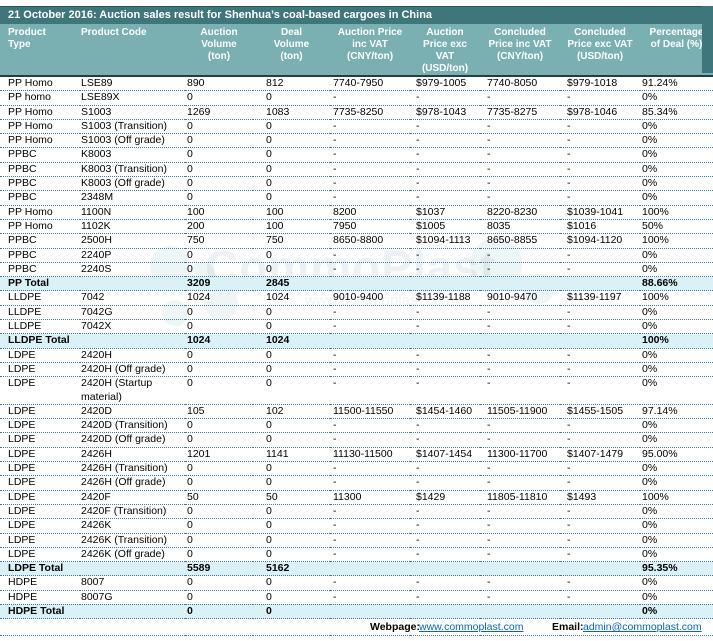 The width and height of the screenshot is (713, 641). What do you see at coordinates (356, 512) in the screenshot?
I see `table-row: LDPE 2420F (Transition) 0 0- - - -0%` at bounding box center [356, 512].